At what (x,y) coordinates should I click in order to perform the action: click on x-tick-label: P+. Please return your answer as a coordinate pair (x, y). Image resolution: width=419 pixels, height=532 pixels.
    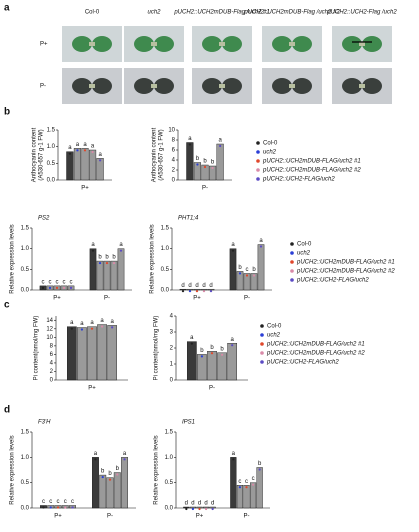
    Looking at the image, I should click on (197, 299).